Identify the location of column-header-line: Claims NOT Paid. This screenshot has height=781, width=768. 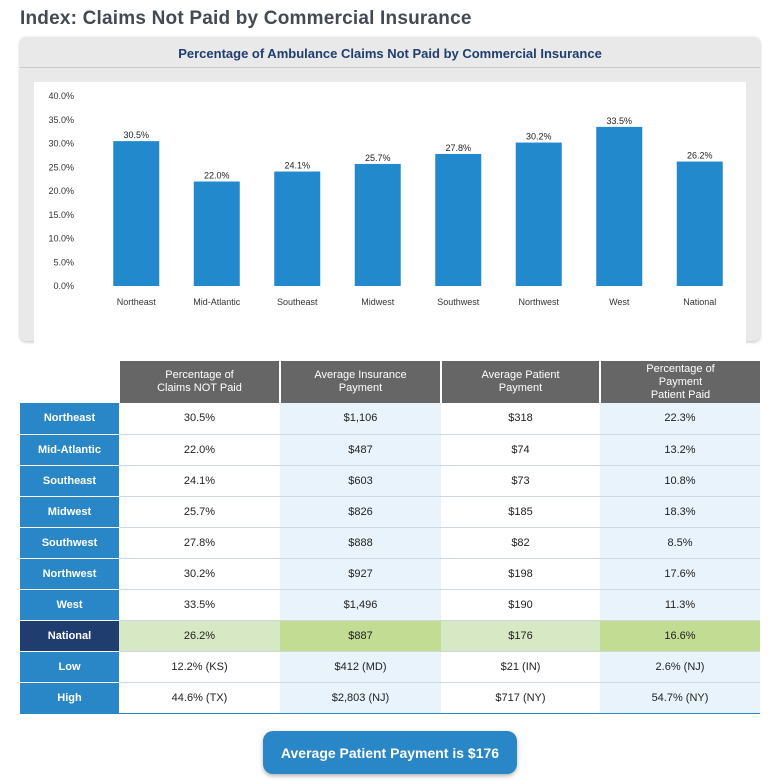
(199, 388).